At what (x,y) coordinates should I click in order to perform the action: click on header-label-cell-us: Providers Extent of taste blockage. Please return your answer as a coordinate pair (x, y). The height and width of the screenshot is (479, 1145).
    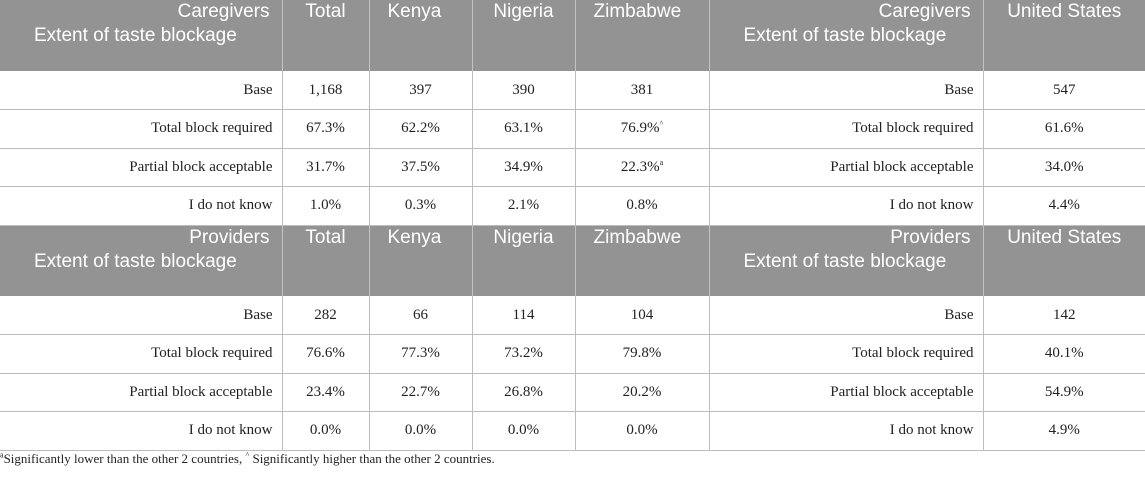
    Looking at the image, I should click on (846, 260).